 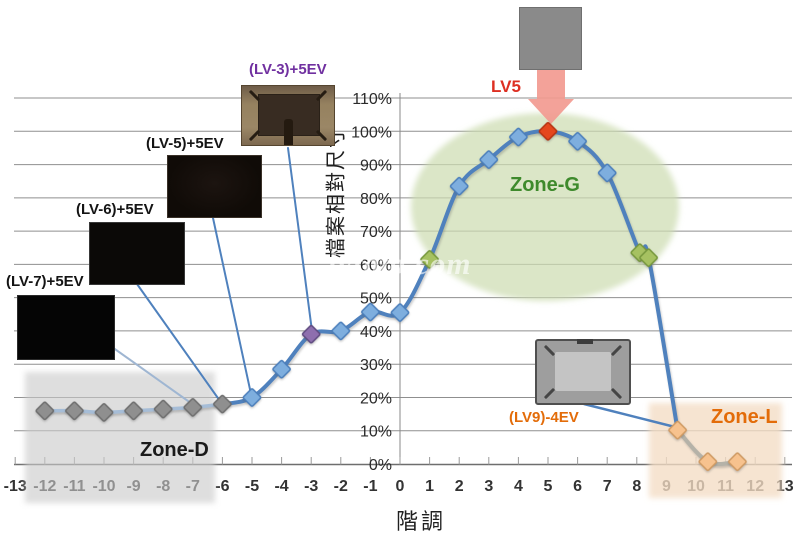 What do you see at coordinates (421, 521) in the screenshot?
I see `x-axis-title: 階調` at bounding box center [421, 521].